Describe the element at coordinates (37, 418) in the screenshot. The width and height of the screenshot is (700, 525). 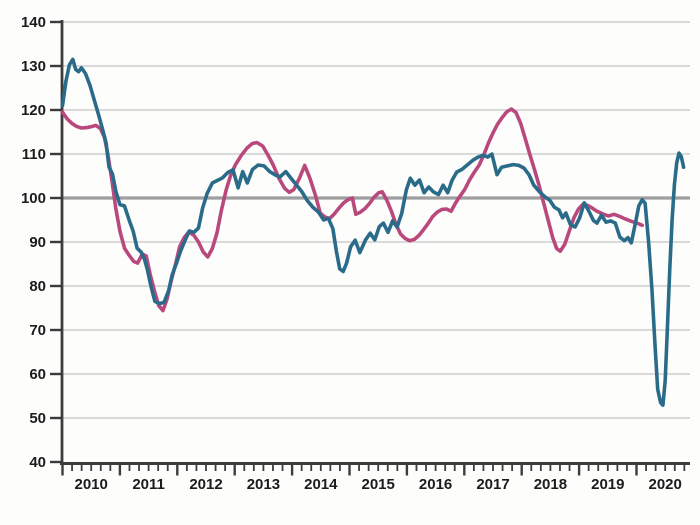
I see `y-tick-label: 50` at that location.